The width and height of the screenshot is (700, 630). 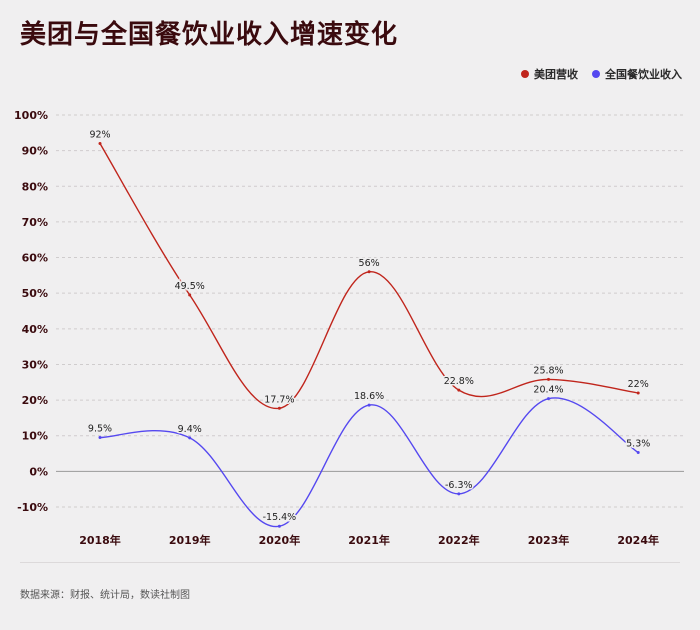 What do you see at coordinates (556, 74) in the screenshot?
I see `legend-label-meituan: 美团营收` at bounding box center [556, 74].